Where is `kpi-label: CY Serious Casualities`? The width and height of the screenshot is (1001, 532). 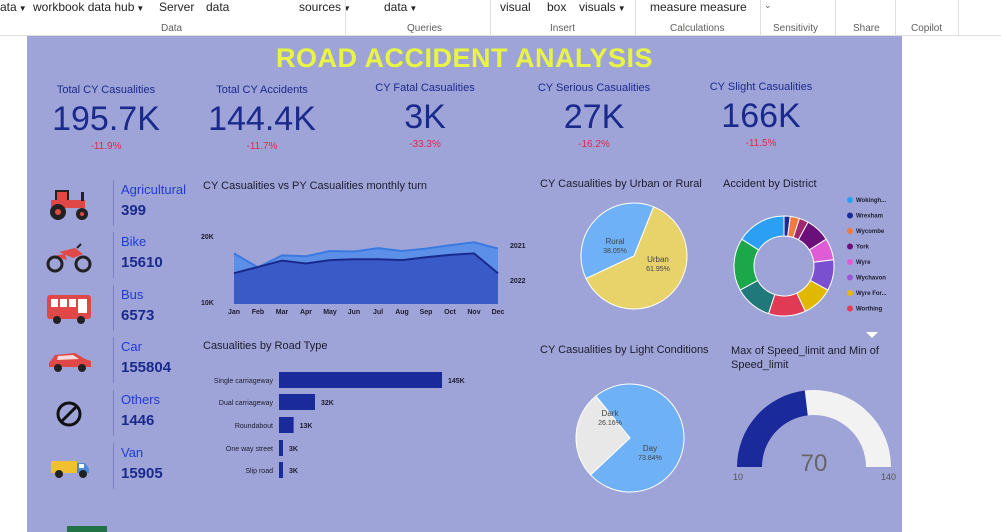 kpi-label: CY Serious Casualities is located at coordinates (594, 88).